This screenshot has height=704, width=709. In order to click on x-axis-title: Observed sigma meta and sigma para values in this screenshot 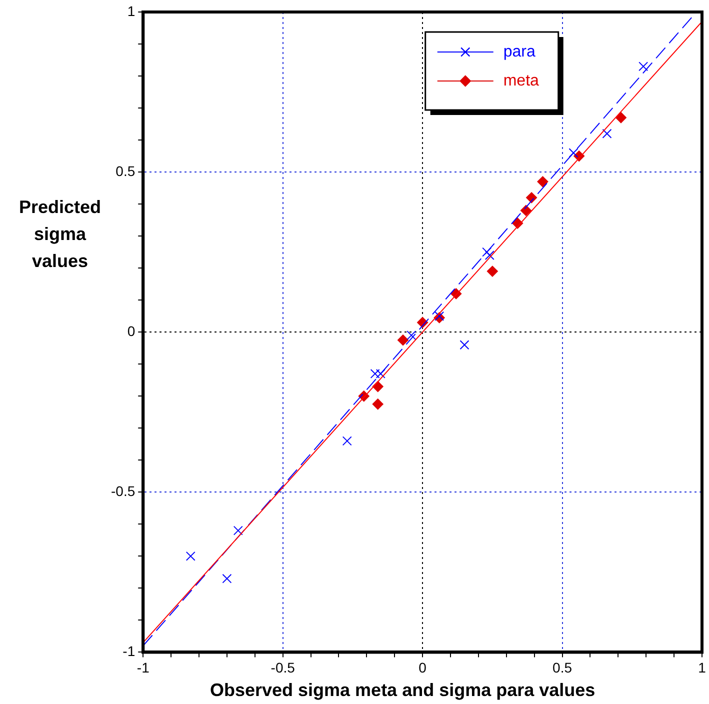, I will do `click(403, 690)`.